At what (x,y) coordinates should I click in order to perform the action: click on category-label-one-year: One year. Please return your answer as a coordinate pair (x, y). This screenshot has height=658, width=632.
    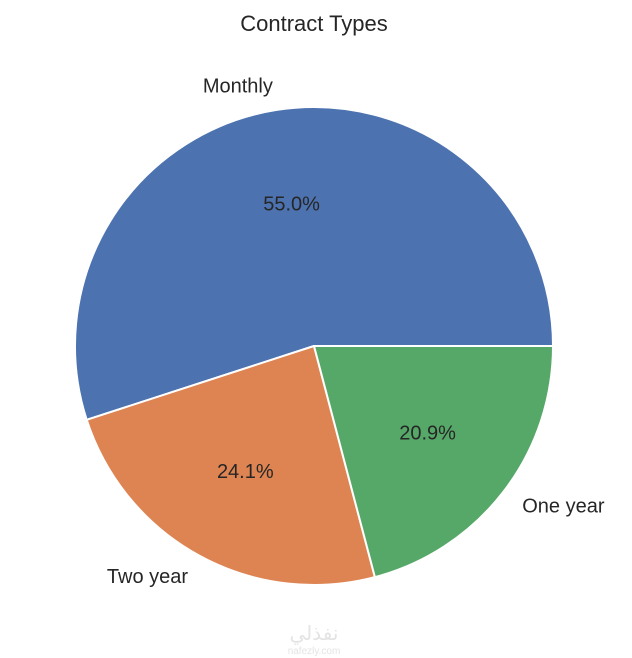
    Looking at the image, I should click on (563, 506).